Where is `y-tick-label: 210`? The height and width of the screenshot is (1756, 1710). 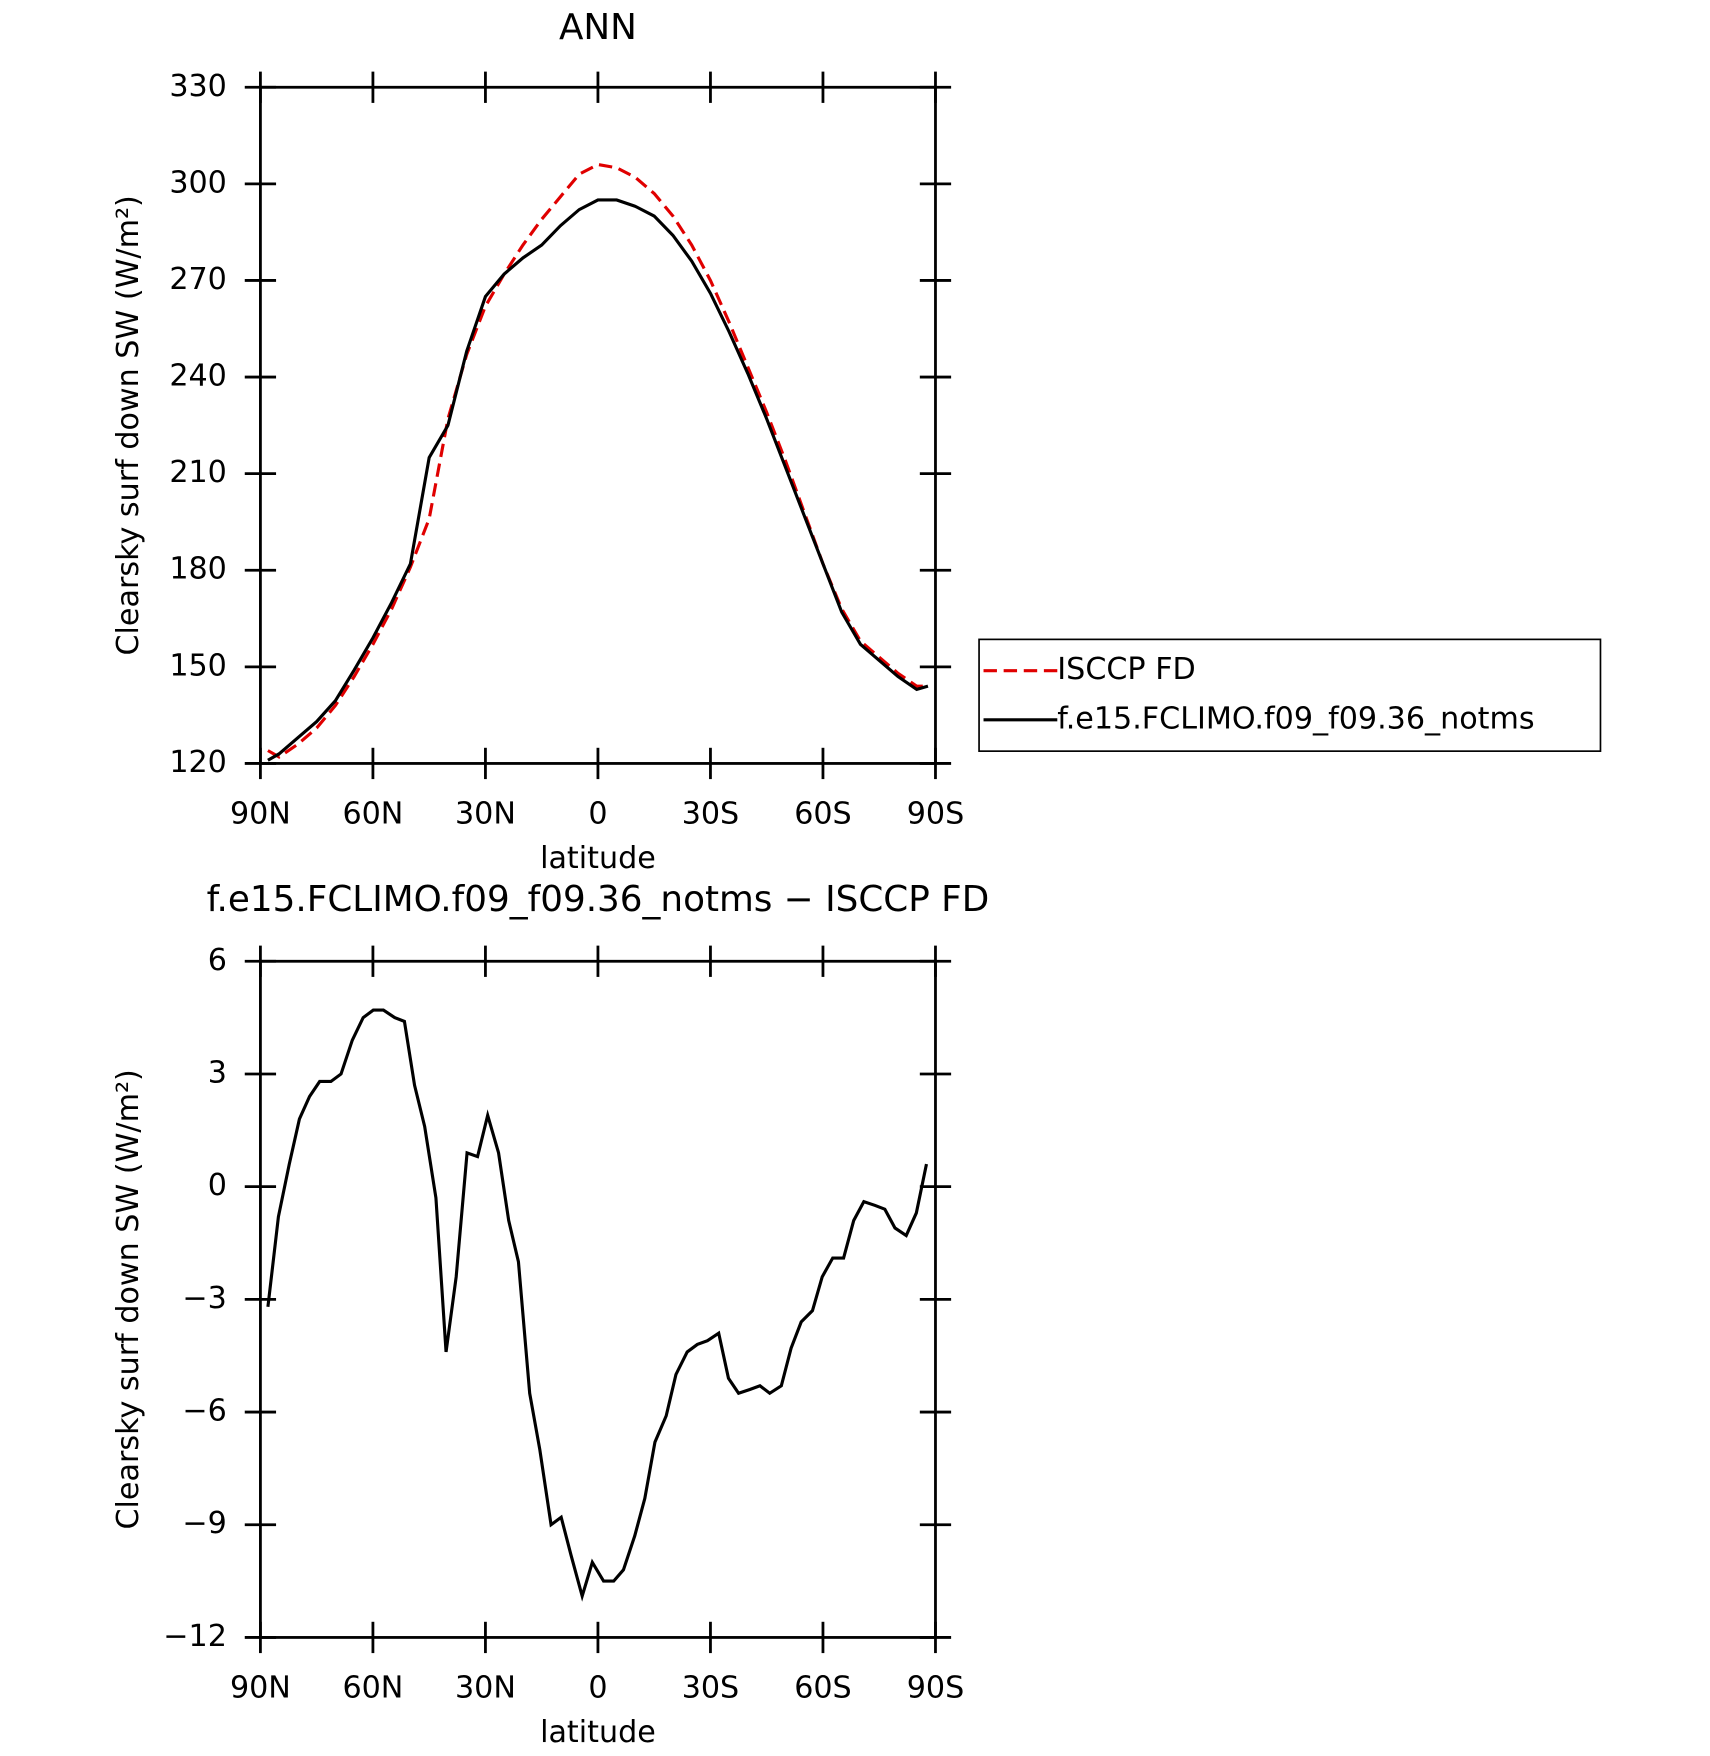
y-tick-label: 210 is located at coordinates (198, 472).